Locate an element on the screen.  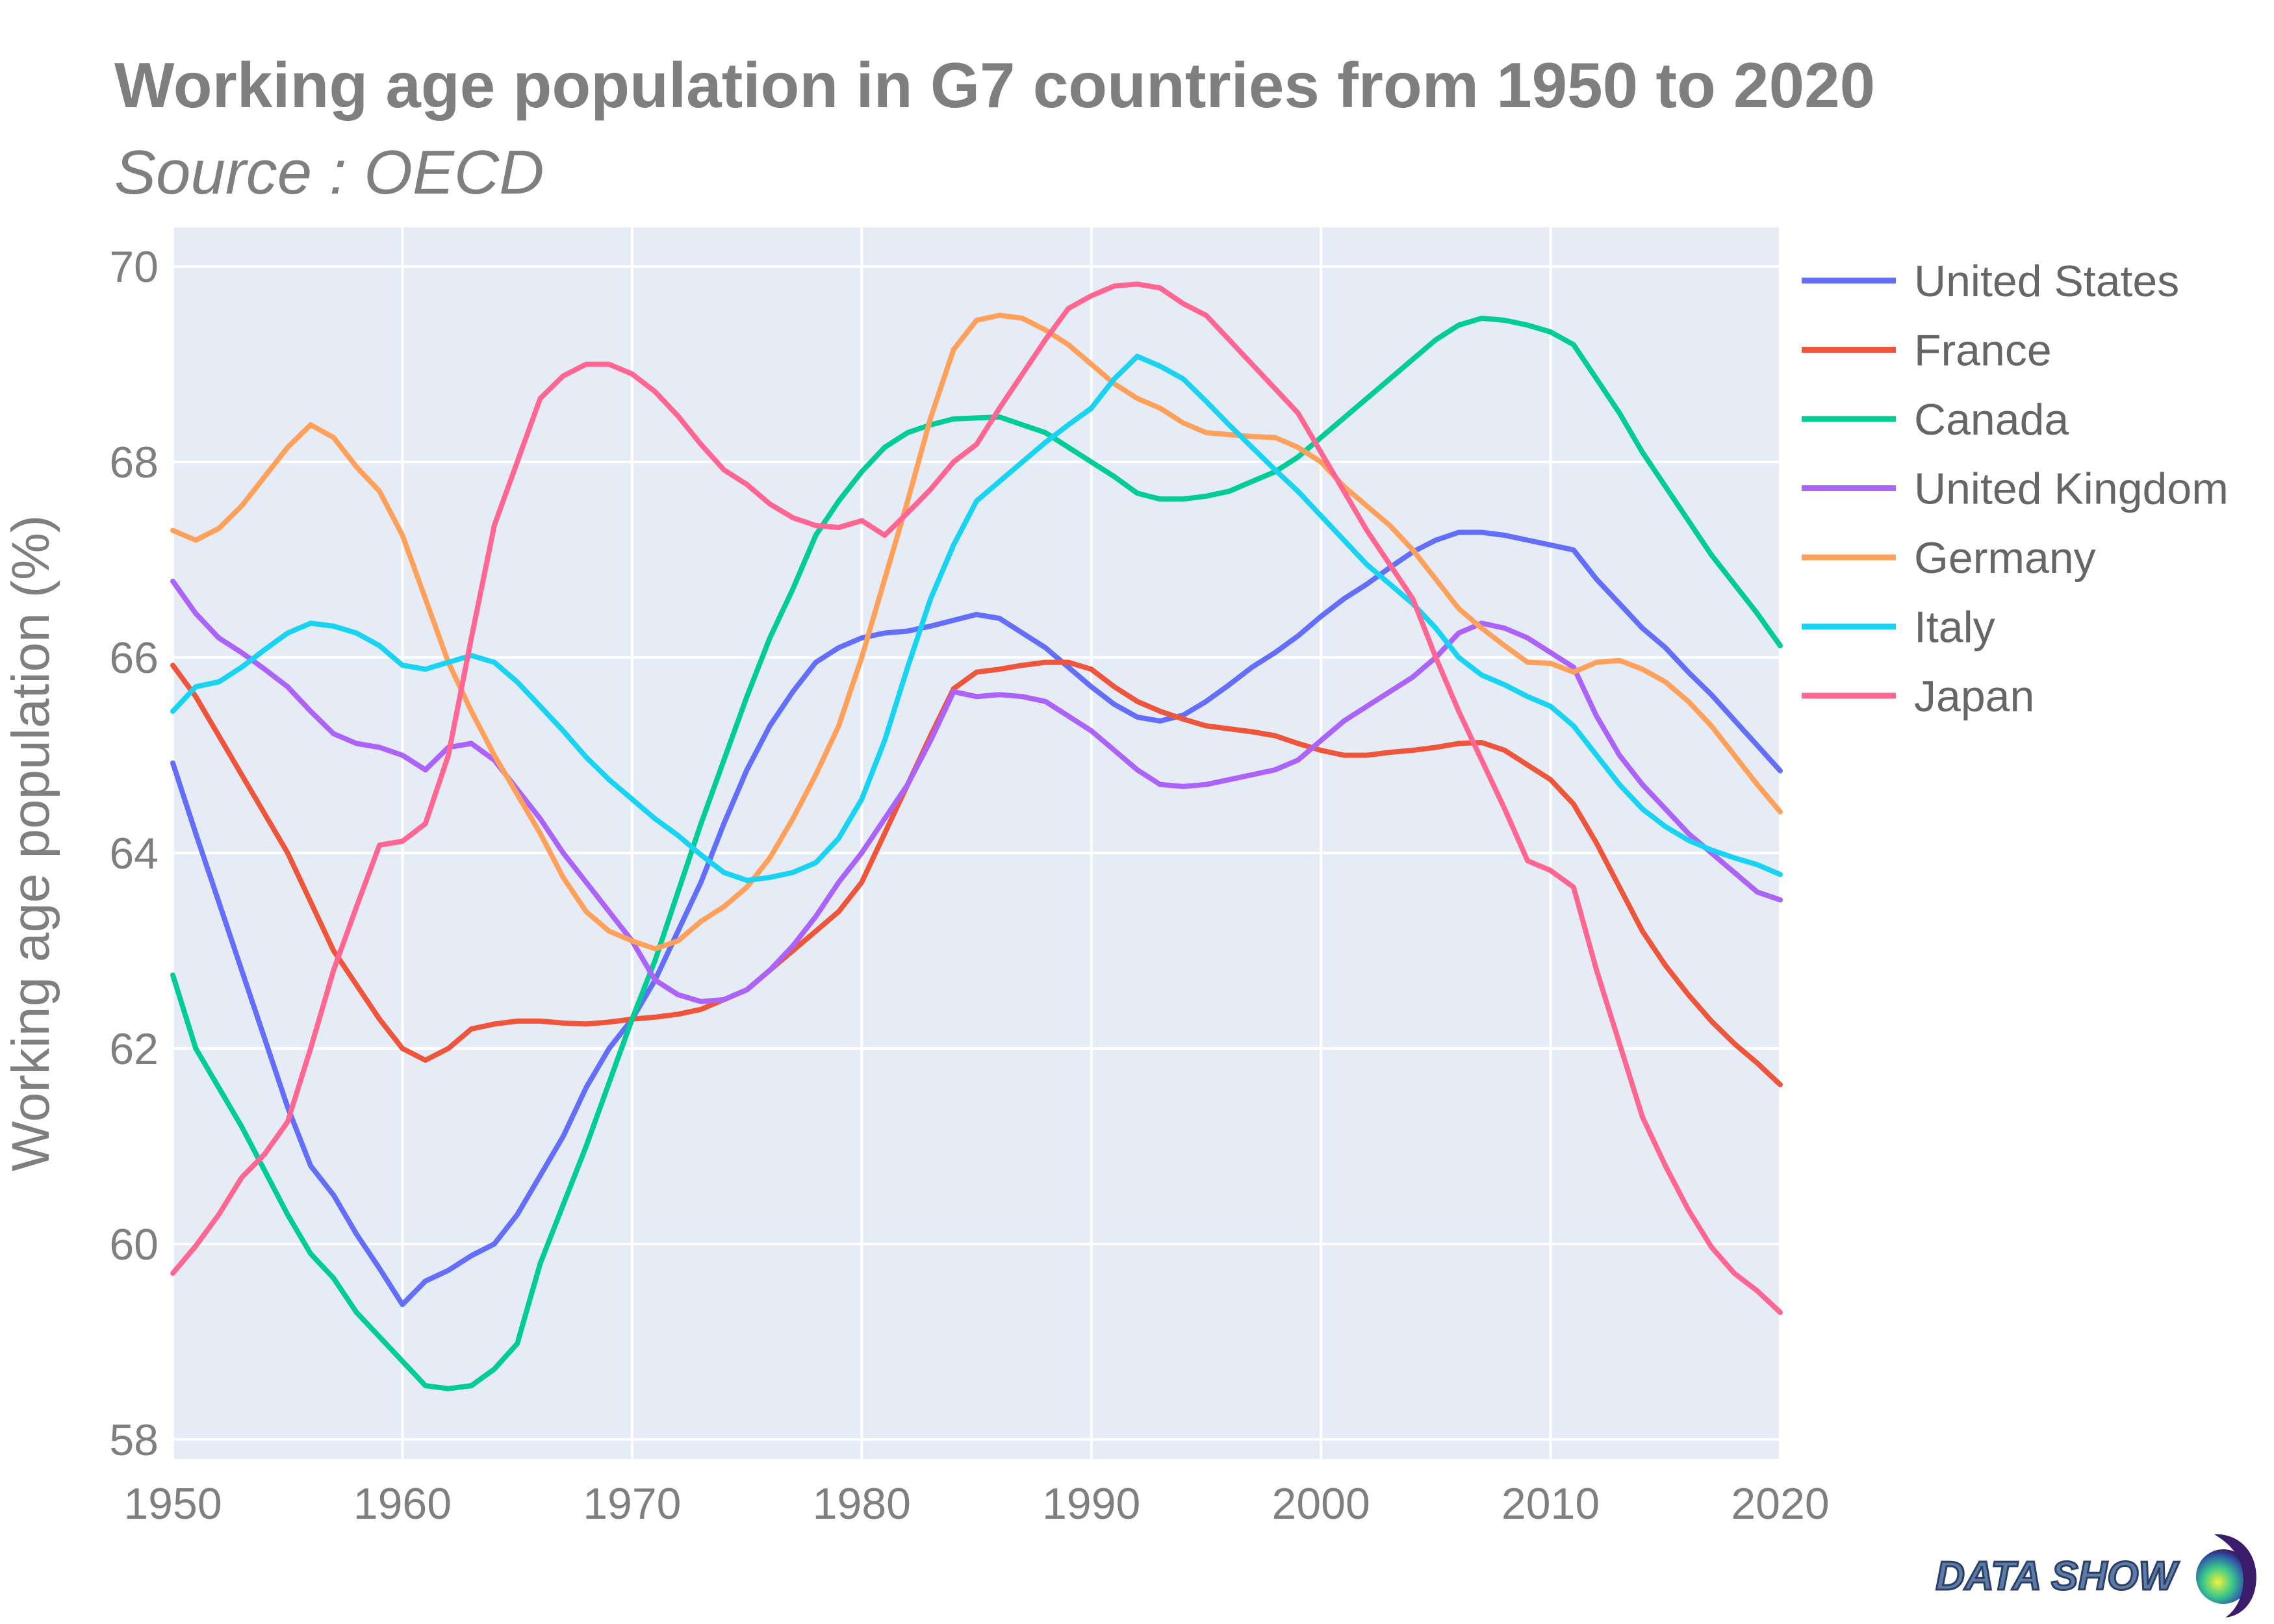
legend-item: Japan is located at coordinates (1918, 696).